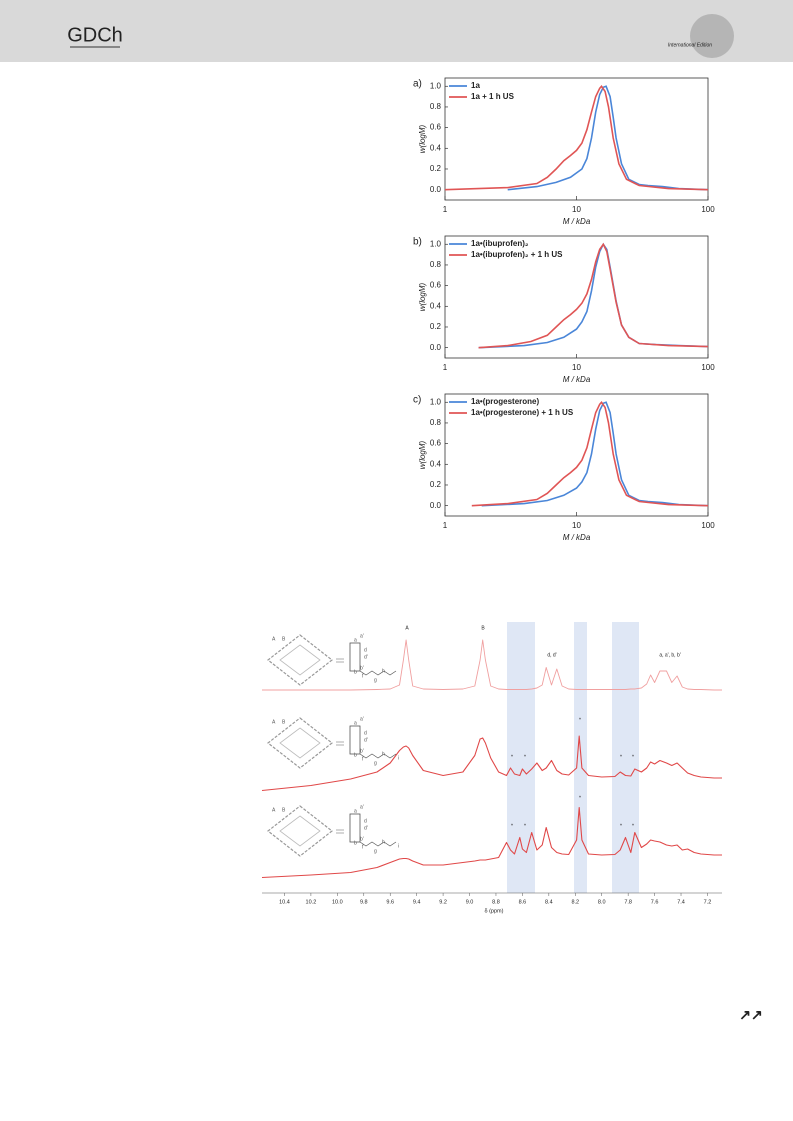 This screenshot has height=1121, width=793. What do you see at coordinates (681, 902) in the screenshot?
I see `x-tick-label: 7.4` at bounding box center [681, 902].